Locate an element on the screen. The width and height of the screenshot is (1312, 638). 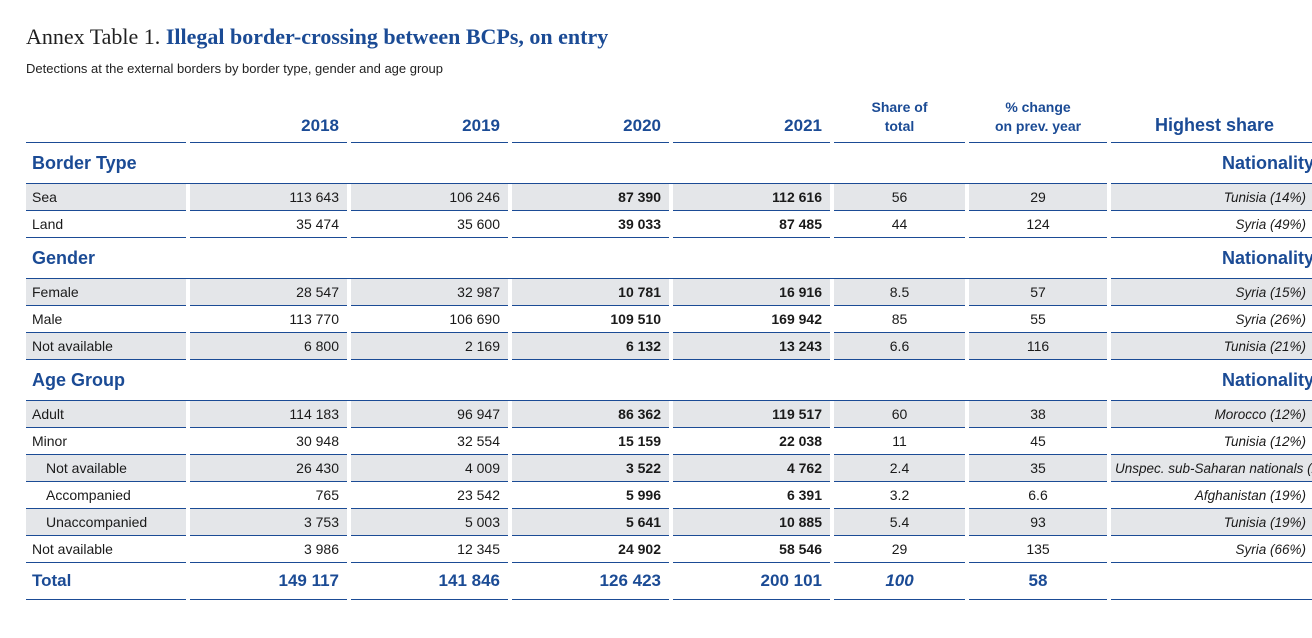
section-age-group: Age Group Nationality is located at coordinates (669, 380).